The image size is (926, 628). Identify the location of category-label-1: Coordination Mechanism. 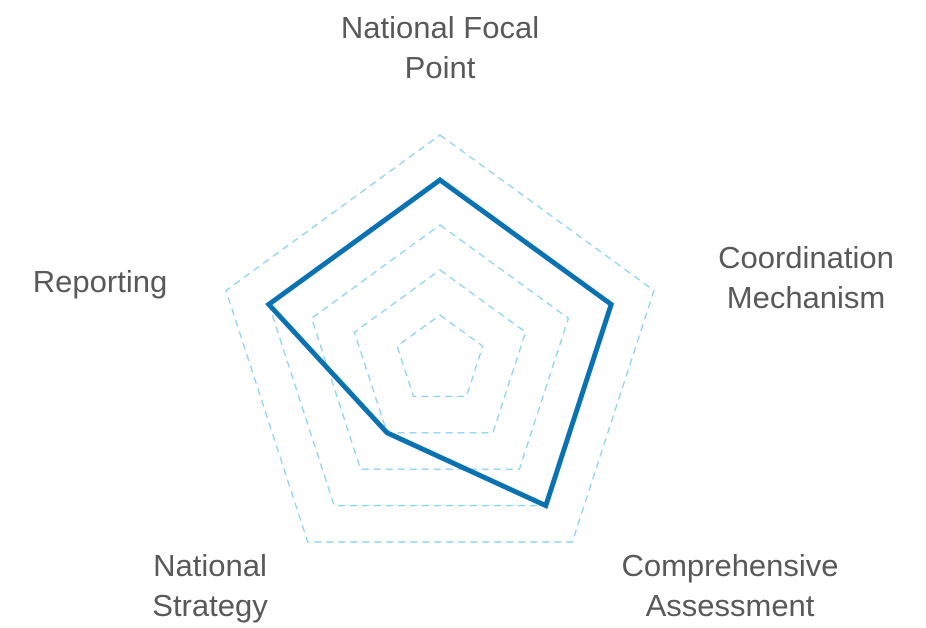
(806, 277).